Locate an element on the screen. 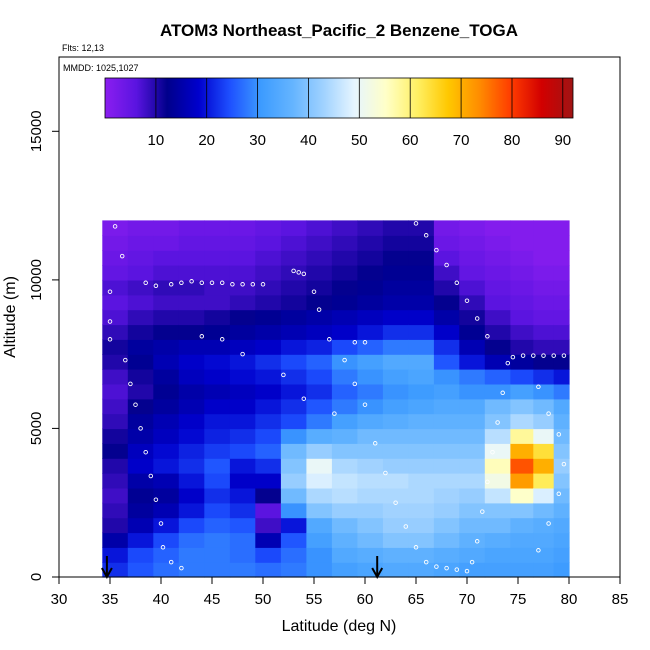  chart-title: ATOM3 Northeast_Pacific_2 Benzene_TOGA is located at coordinates (339, 30).